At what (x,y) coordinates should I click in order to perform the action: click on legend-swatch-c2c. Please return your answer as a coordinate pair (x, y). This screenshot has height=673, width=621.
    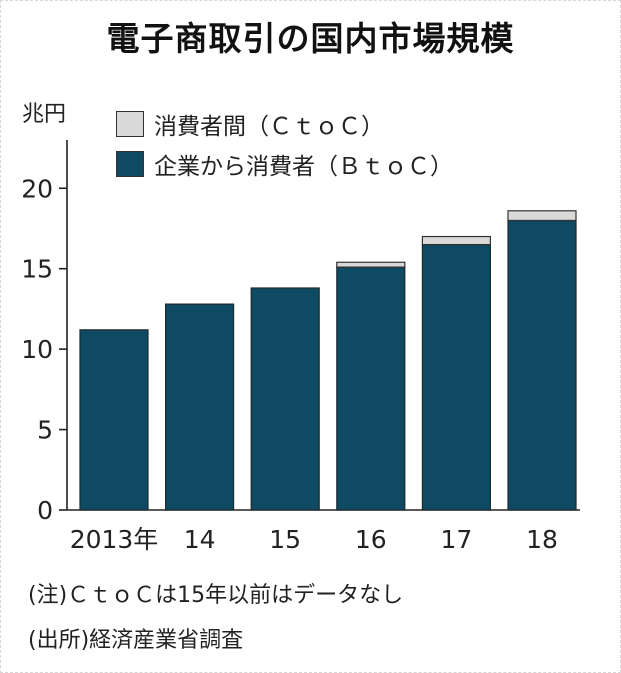
    Looking at the image, I should click on (130, 124).